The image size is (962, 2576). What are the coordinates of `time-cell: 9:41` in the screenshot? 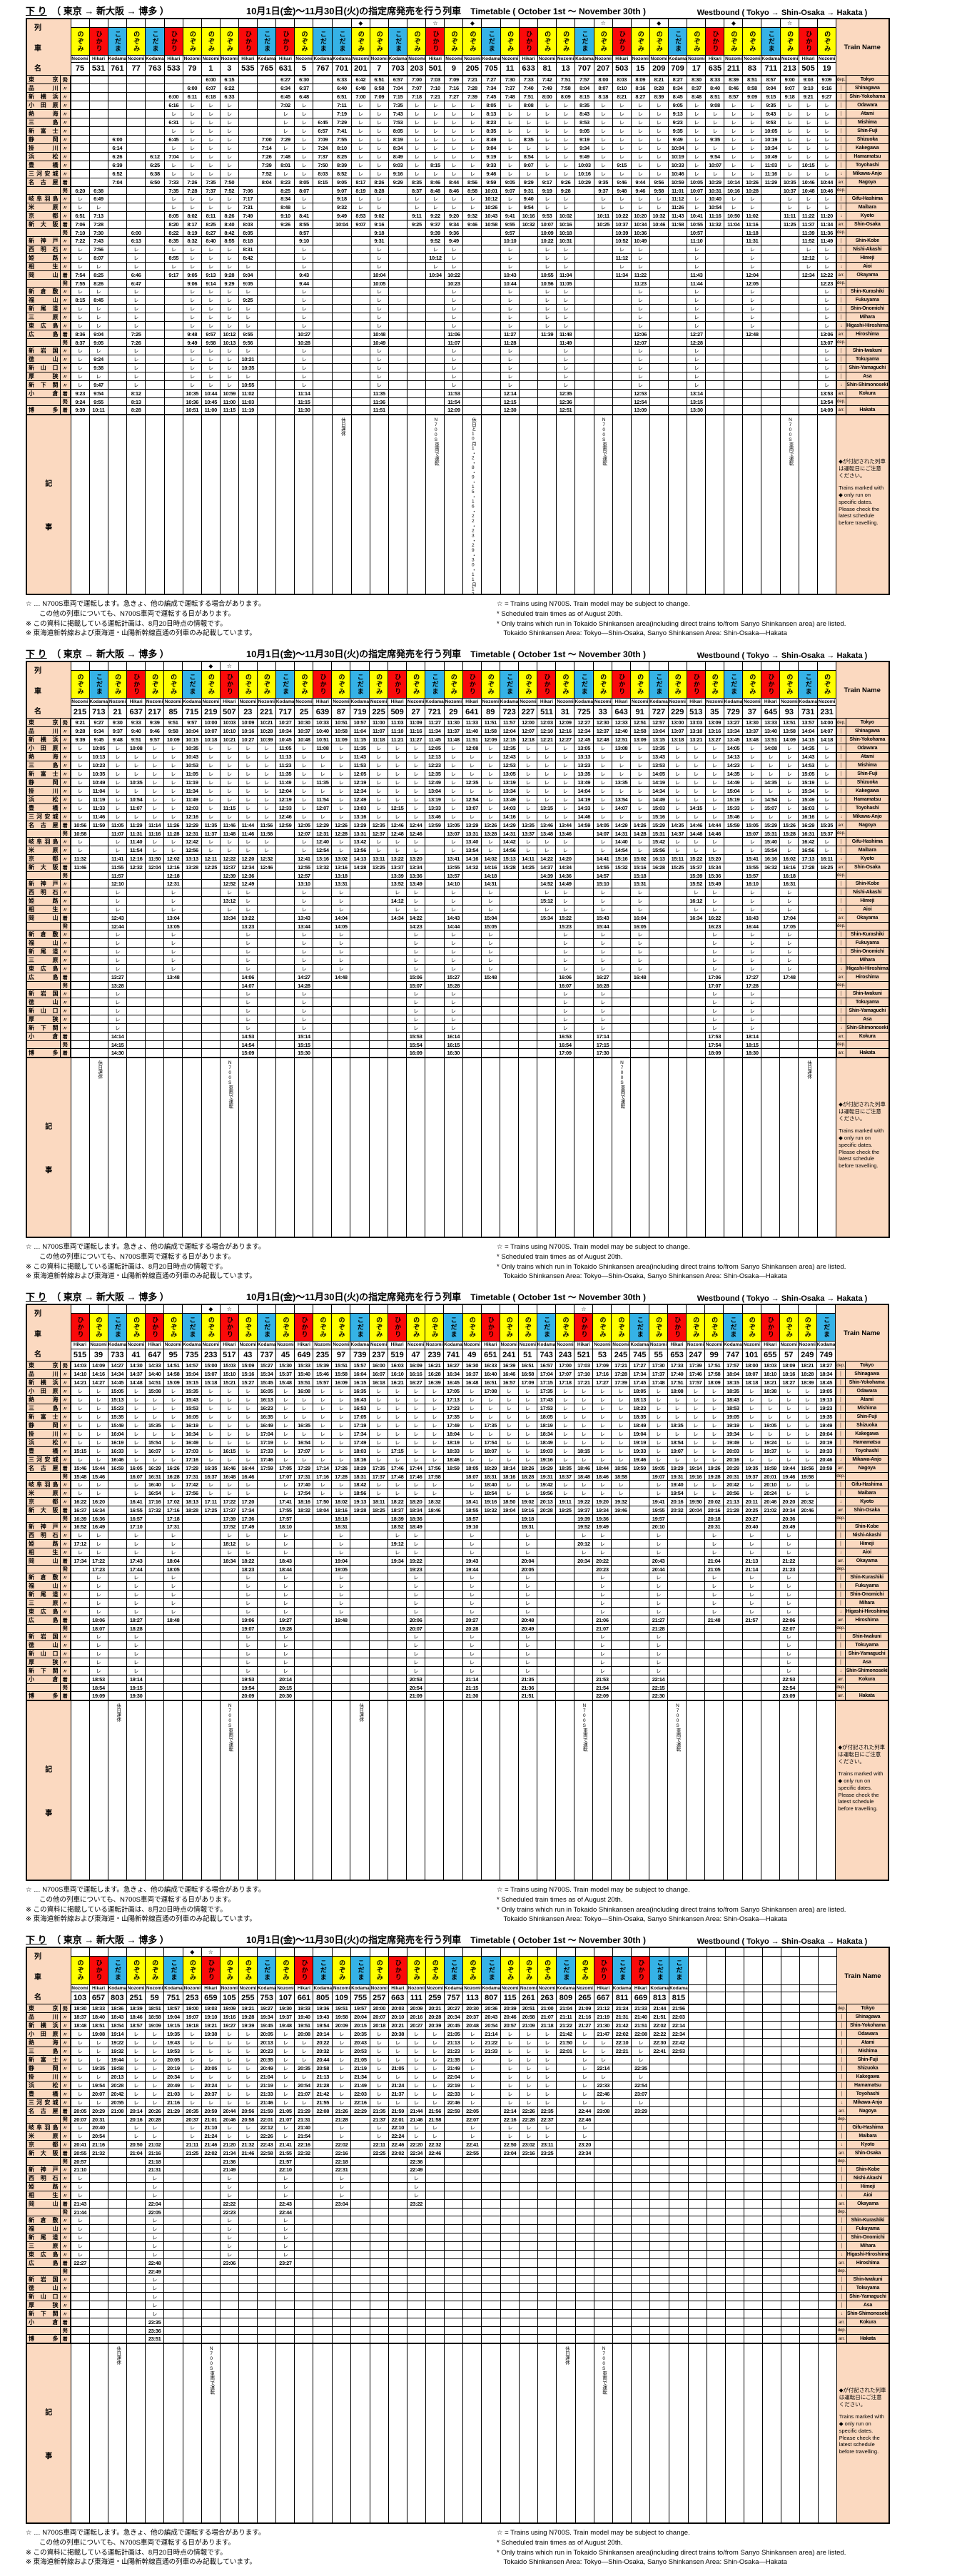 It's located at (510, 216).